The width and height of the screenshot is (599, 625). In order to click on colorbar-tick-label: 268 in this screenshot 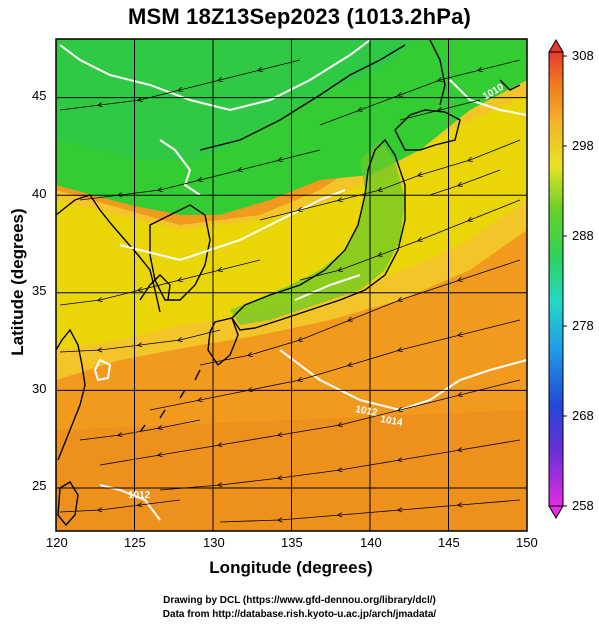, I will do `click(583, 415)`.